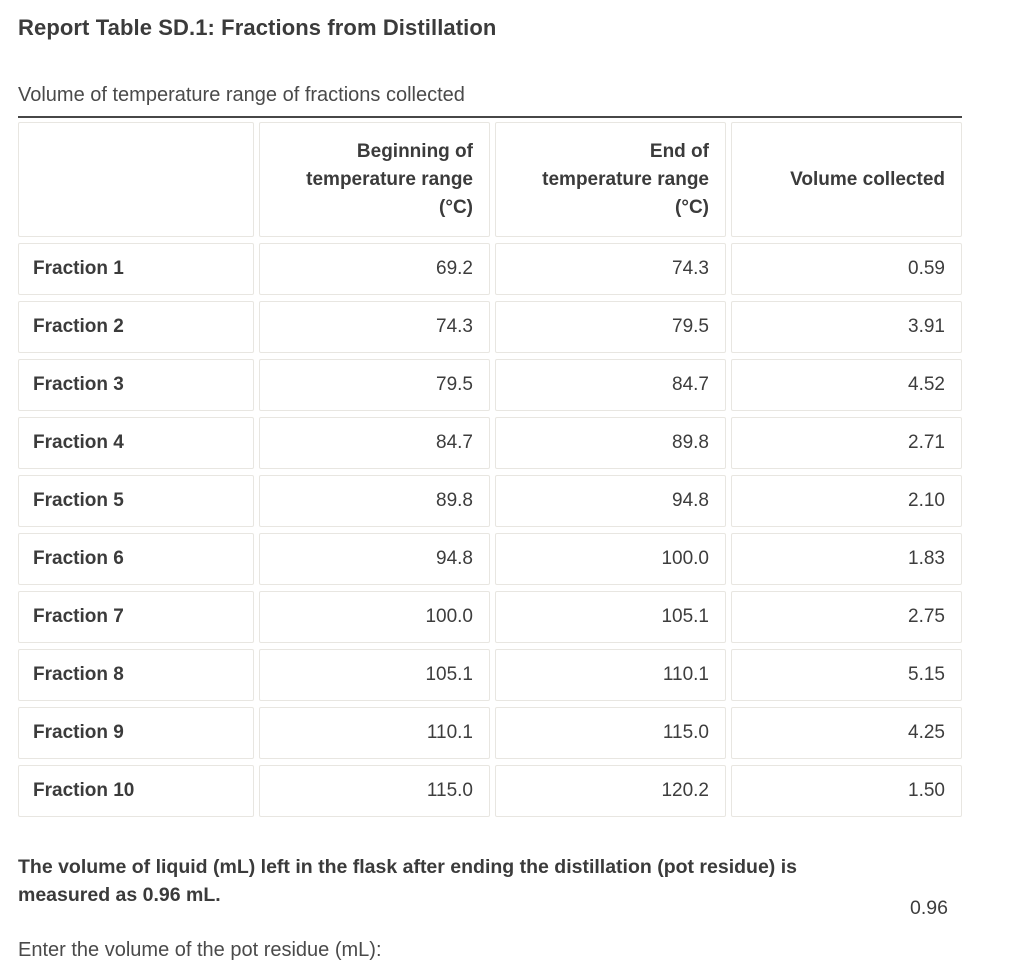 This screenshot has height=974, width=1018. I want to click on volume-cell: 1.50, so click(846, 791).